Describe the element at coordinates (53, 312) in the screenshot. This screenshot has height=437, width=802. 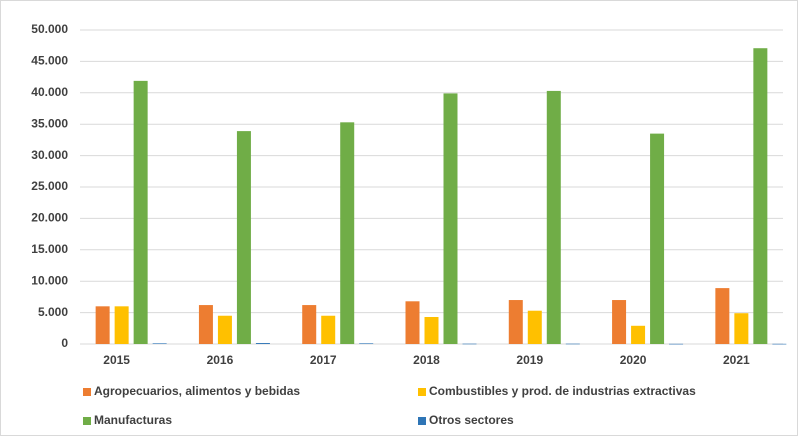
I see `y-tick-label: 5.000` at that location.